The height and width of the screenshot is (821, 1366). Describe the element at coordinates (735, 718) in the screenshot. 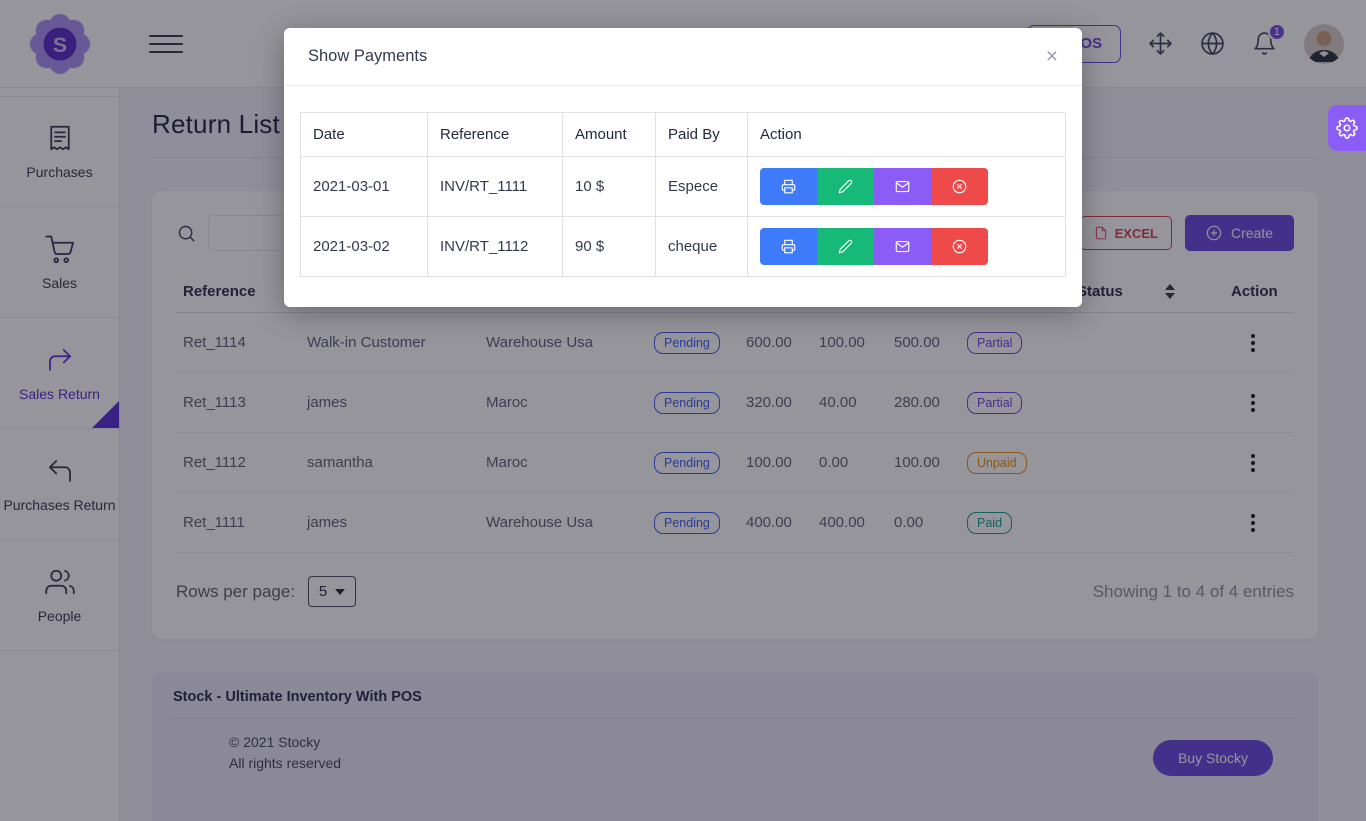

I see `footer-divider` at that location.